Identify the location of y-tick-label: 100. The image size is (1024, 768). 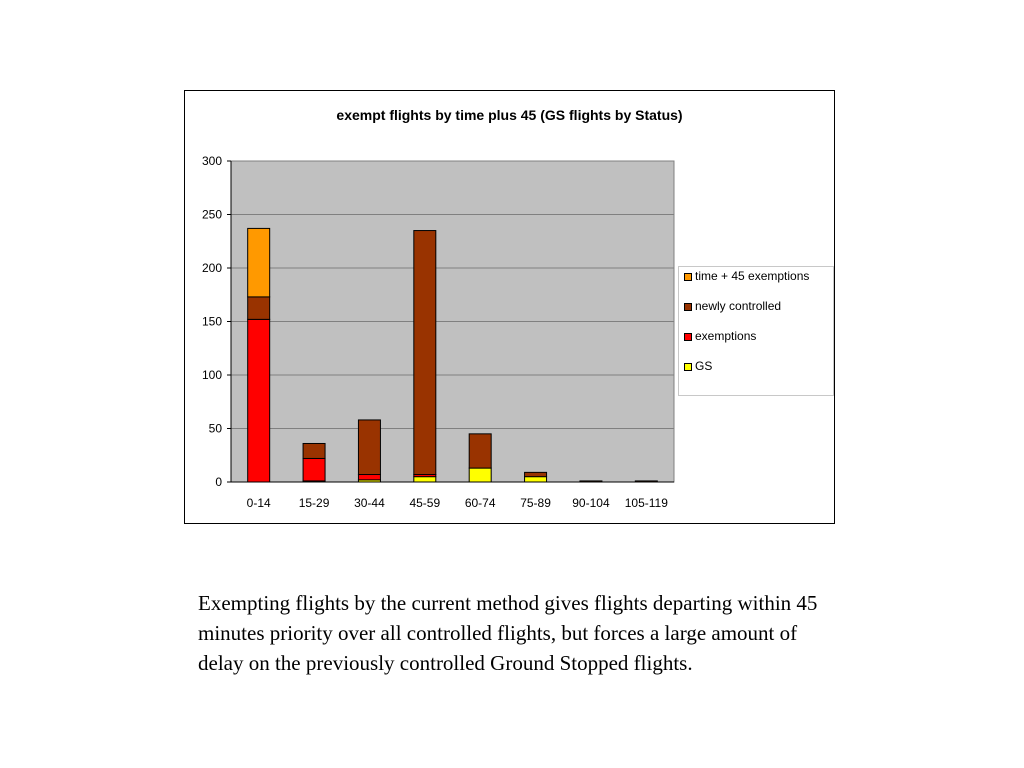
(212, 375).